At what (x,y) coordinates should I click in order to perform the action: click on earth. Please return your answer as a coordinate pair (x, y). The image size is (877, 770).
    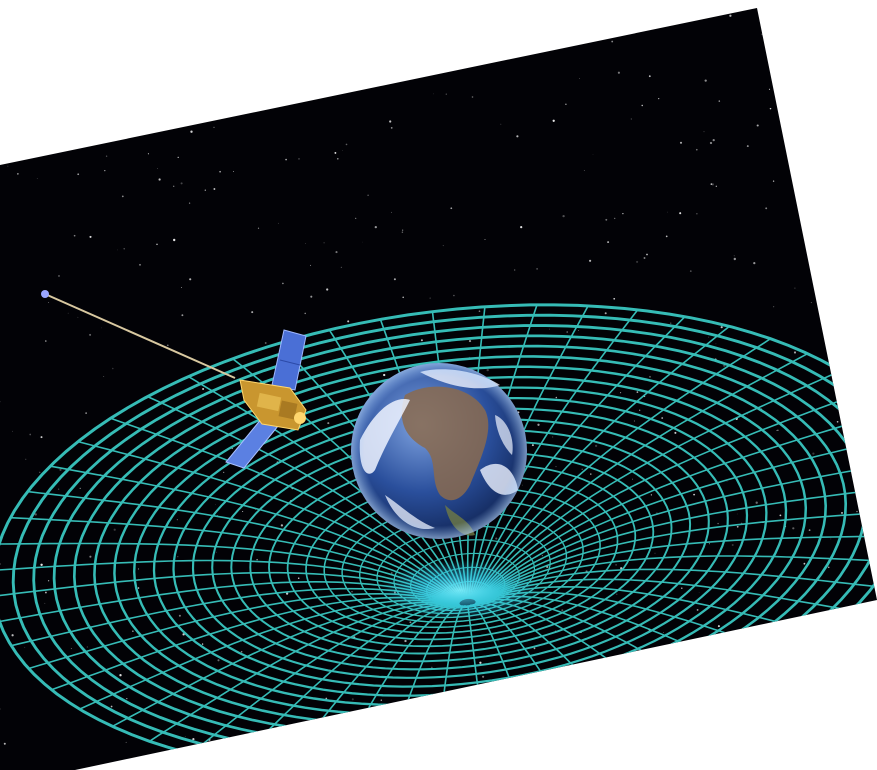
    Looking at the image, I should click on (439, 451).